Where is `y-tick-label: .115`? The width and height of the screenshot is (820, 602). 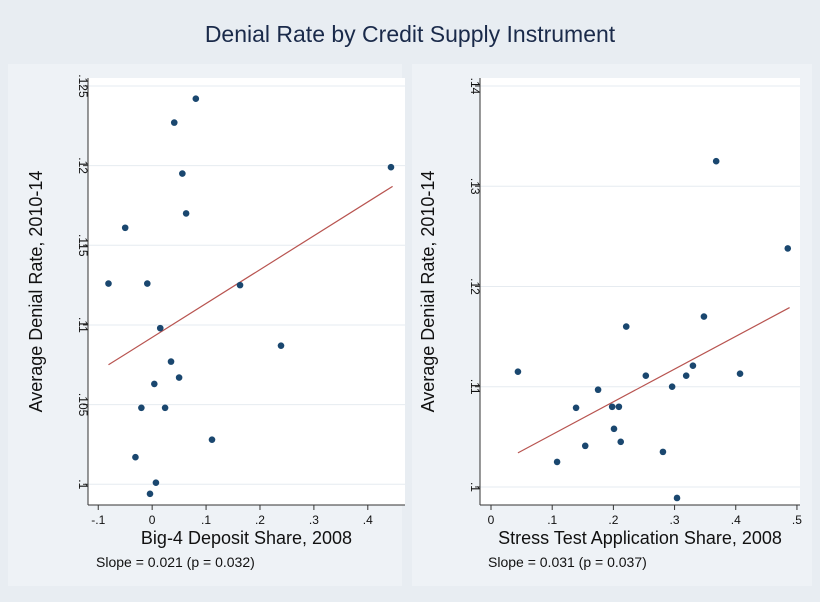
y-tick-label: .115 is located at coordinates (83, 245).